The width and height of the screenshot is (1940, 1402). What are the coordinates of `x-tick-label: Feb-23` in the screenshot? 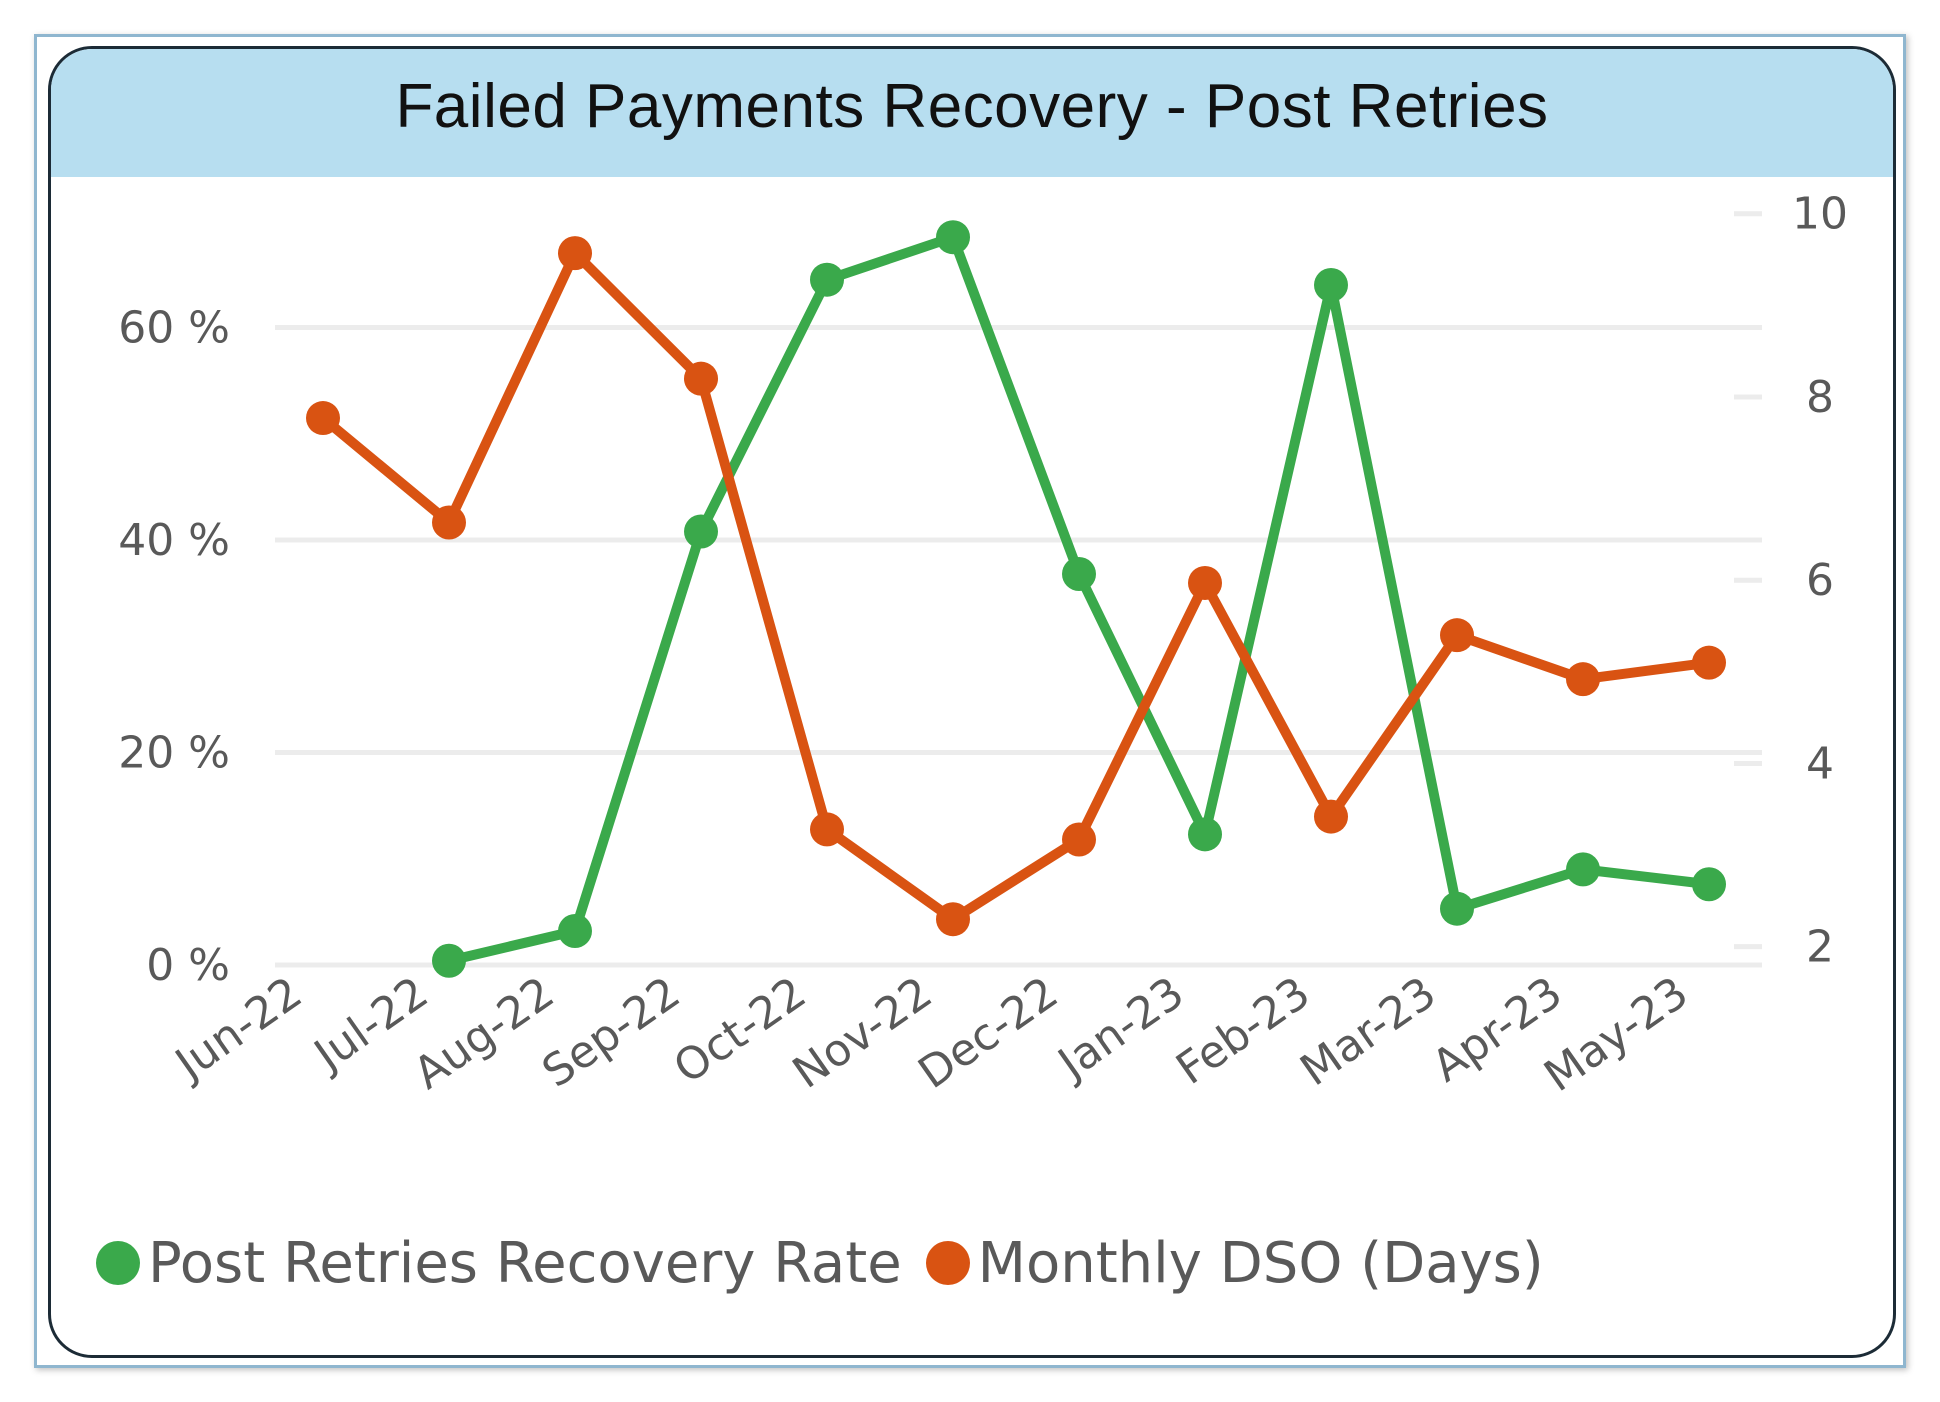 It's located at (1243, 1031).